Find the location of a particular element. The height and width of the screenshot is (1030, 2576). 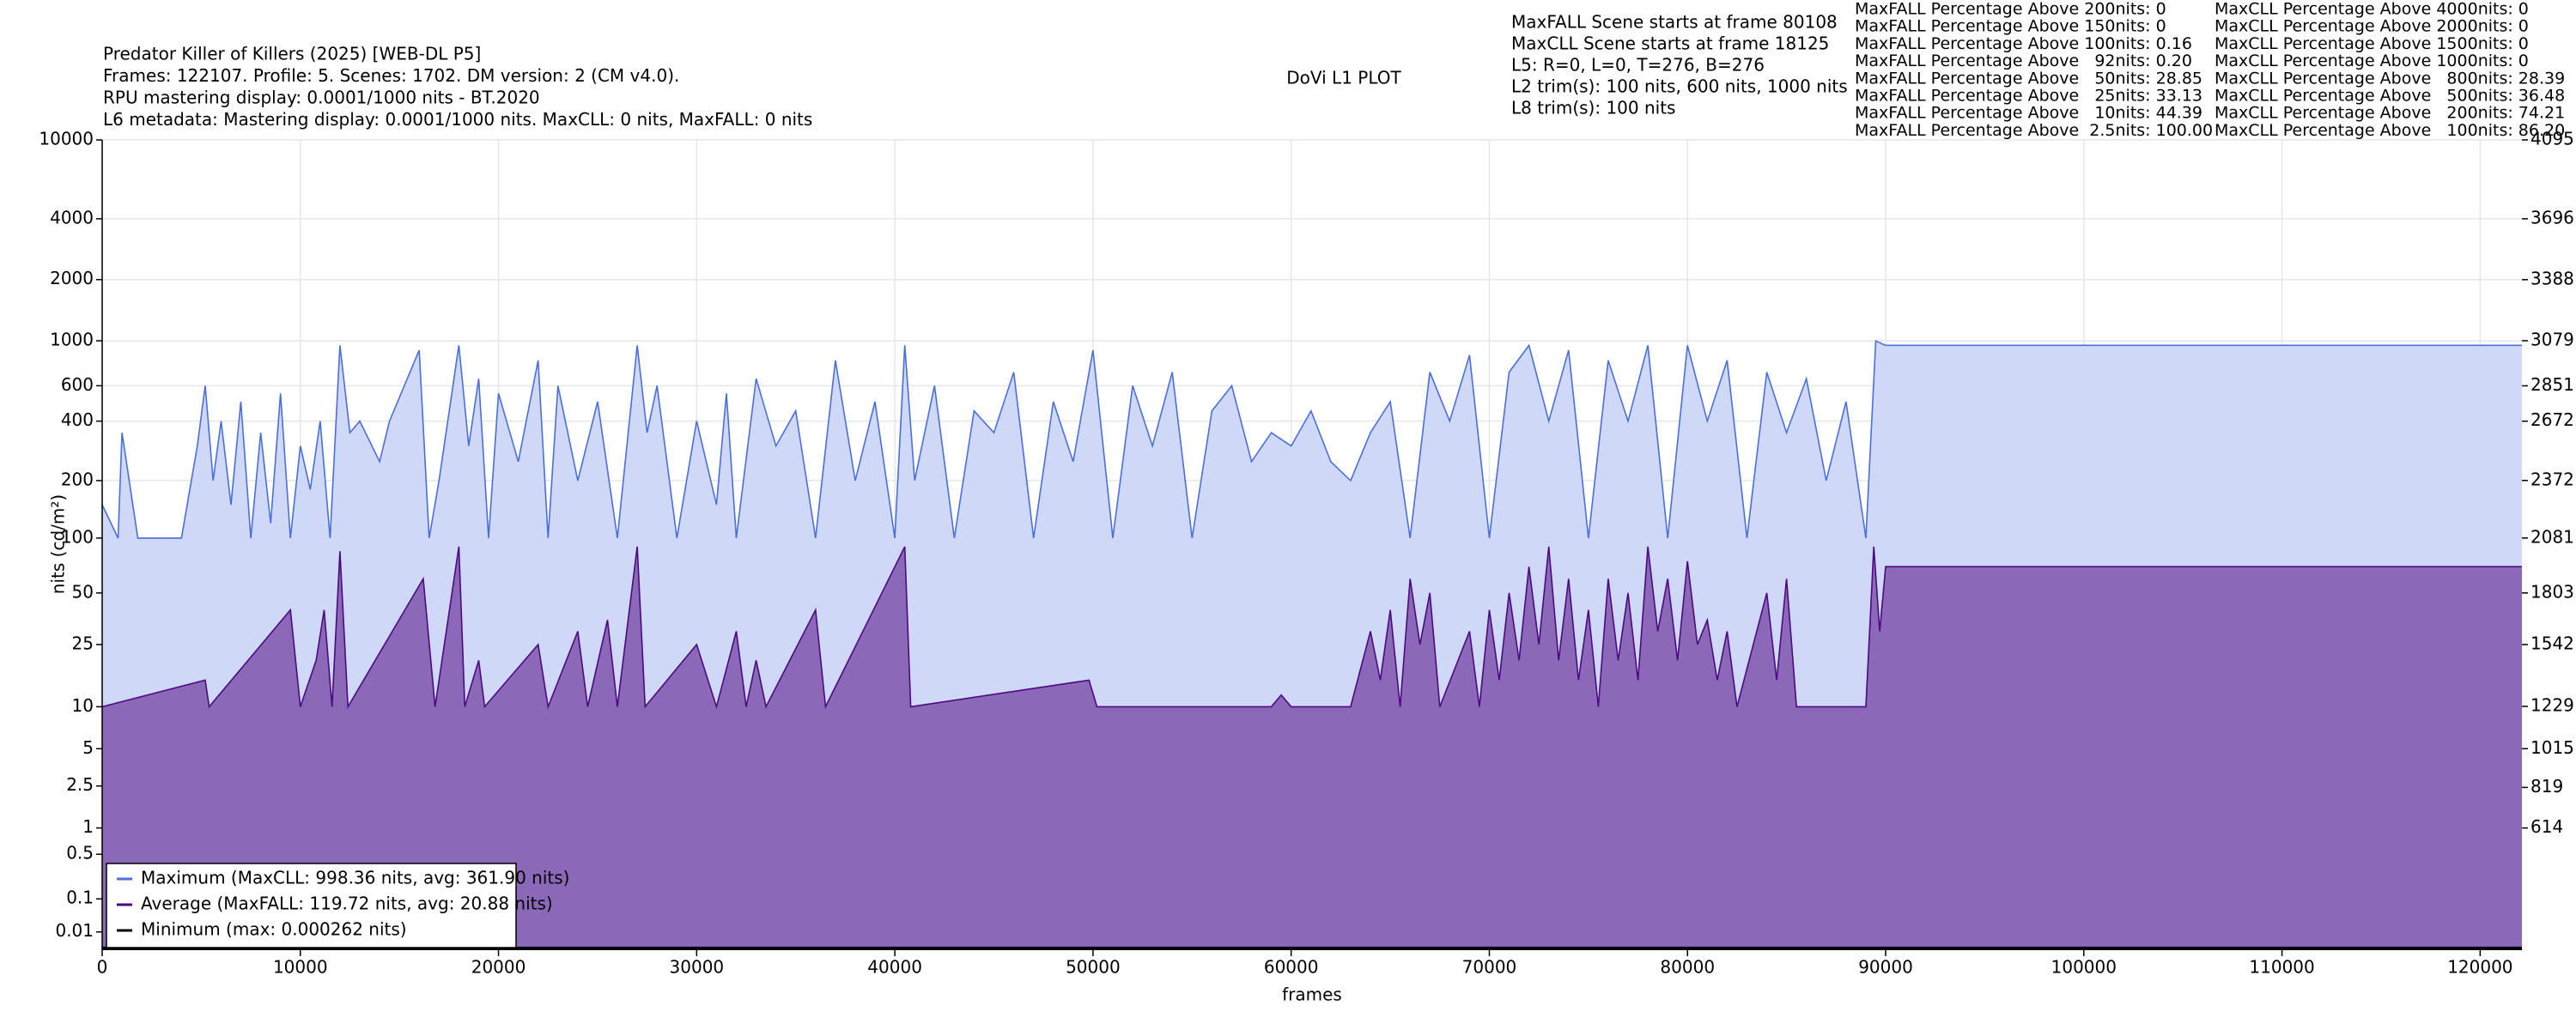

y-tick-label: 5 is located at coordinates (88, 747).